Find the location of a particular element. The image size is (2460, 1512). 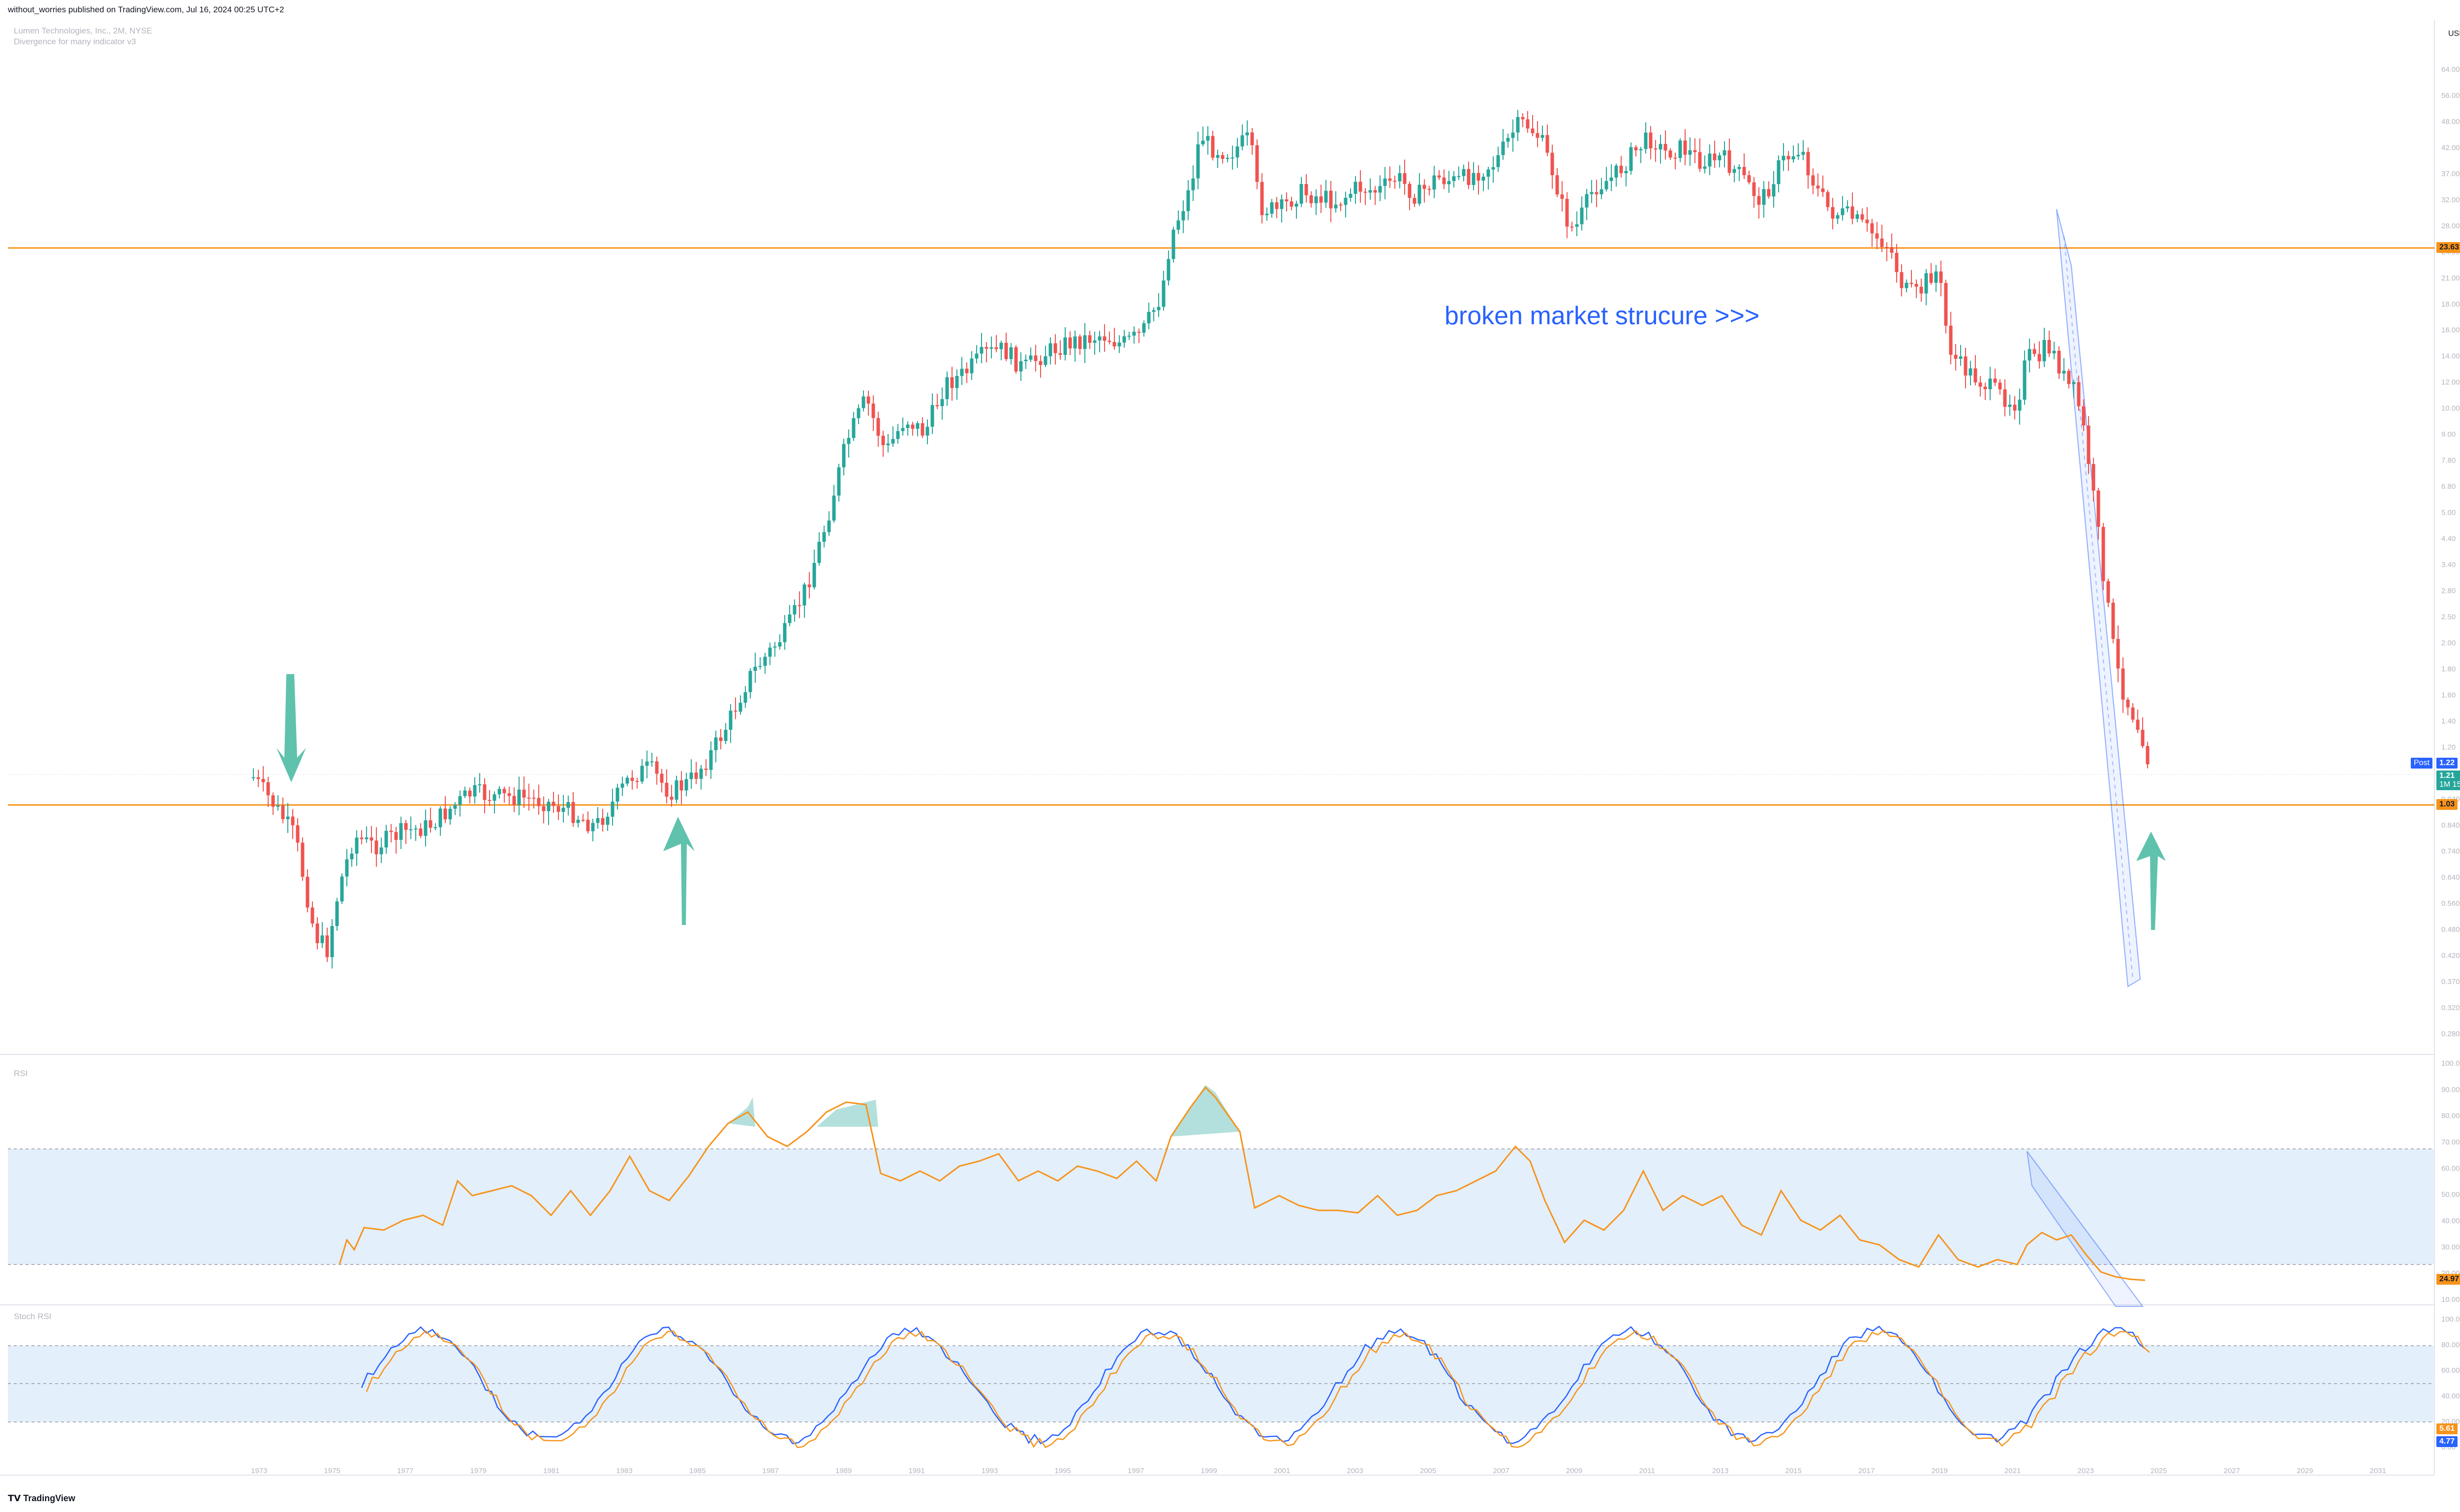

rsi-value-tag: 24.97 is located at coordinates (2448, 1279).